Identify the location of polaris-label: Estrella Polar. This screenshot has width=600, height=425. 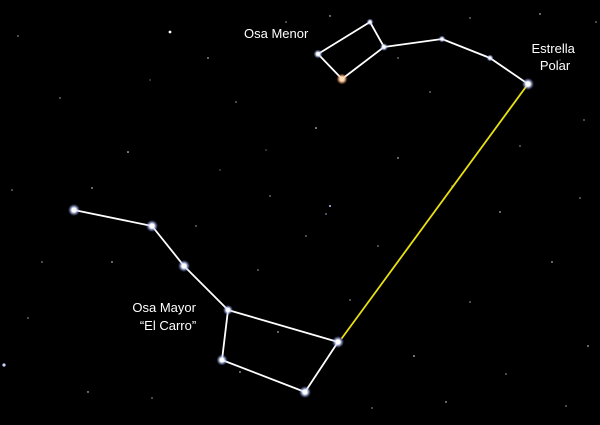
(555, 57).